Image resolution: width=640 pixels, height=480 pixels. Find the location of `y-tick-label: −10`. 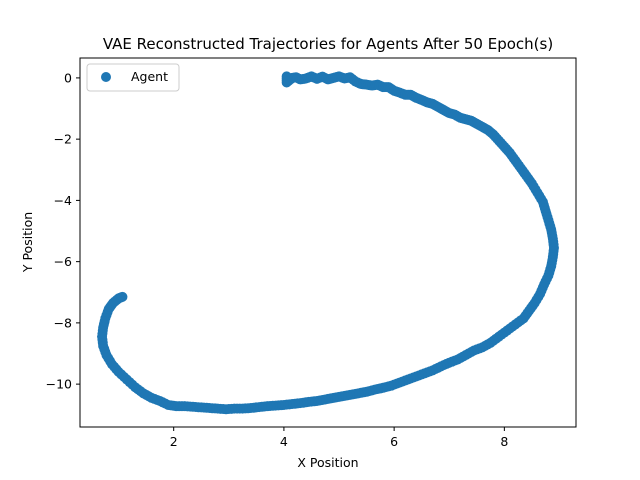

y-tick-label: −10 is located at coordinates (59, 384).